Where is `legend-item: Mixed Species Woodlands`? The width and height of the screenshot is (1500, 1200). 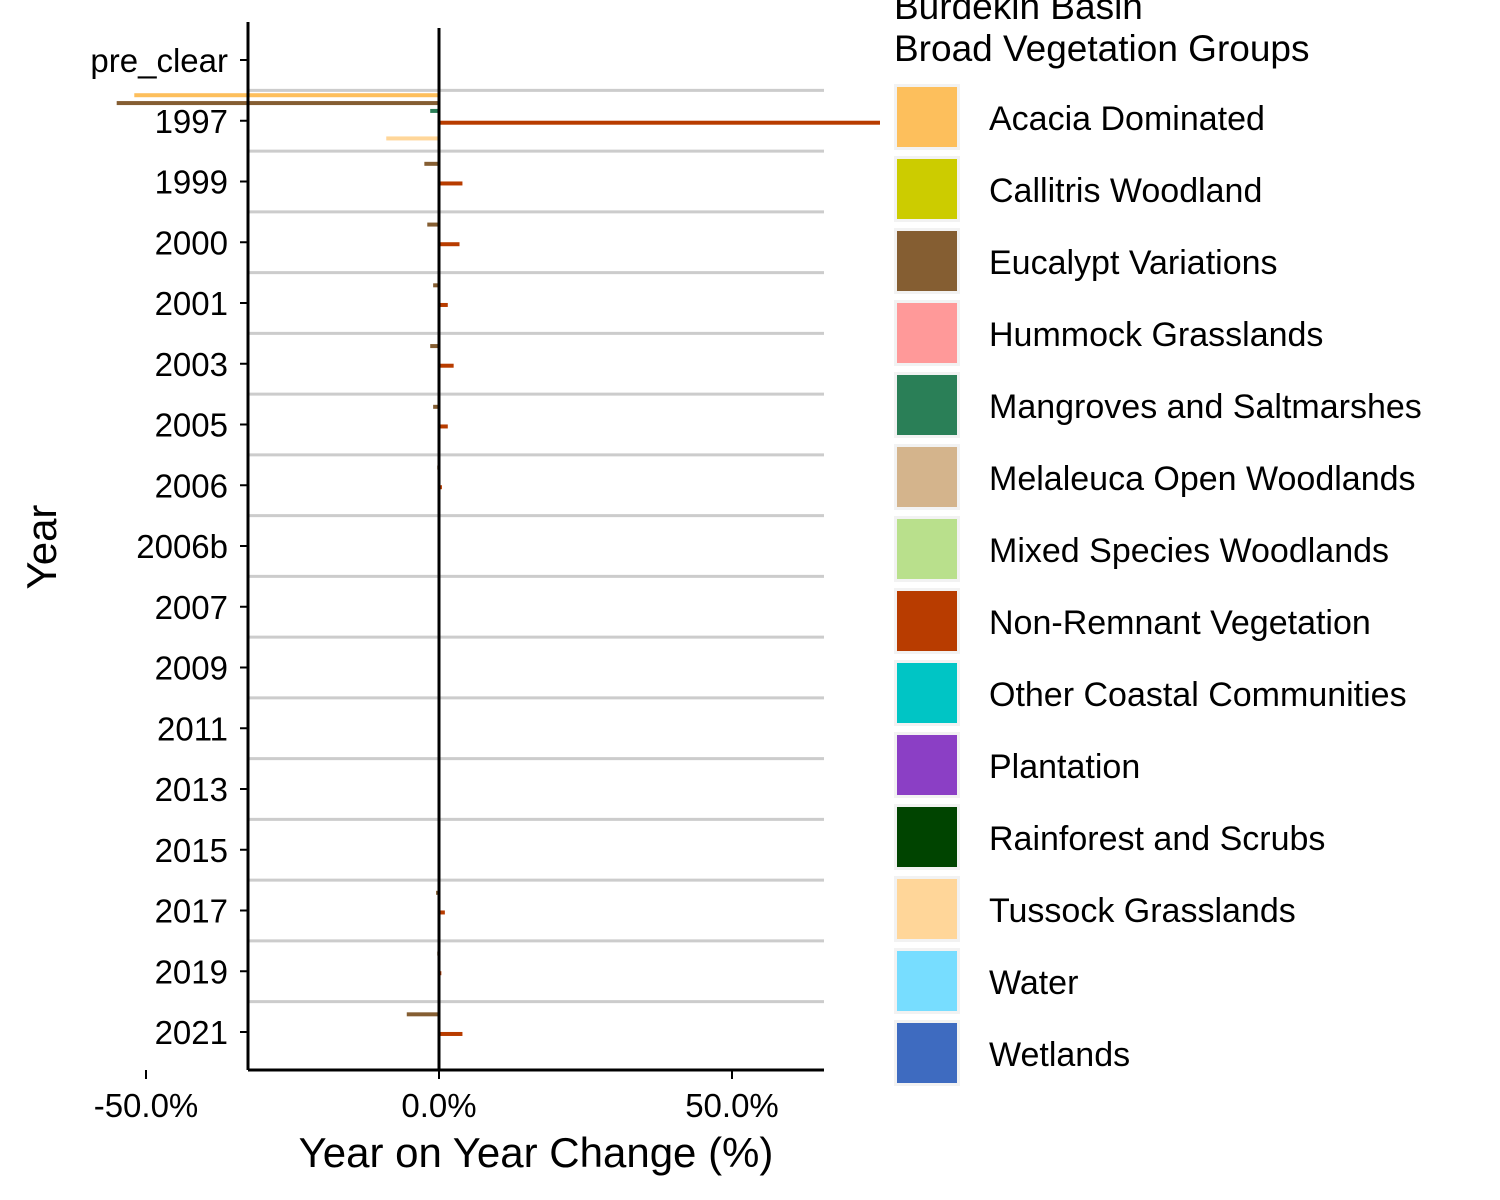 legend-item: Mixed Species Woodlands is located at coordinates (1194, 552).